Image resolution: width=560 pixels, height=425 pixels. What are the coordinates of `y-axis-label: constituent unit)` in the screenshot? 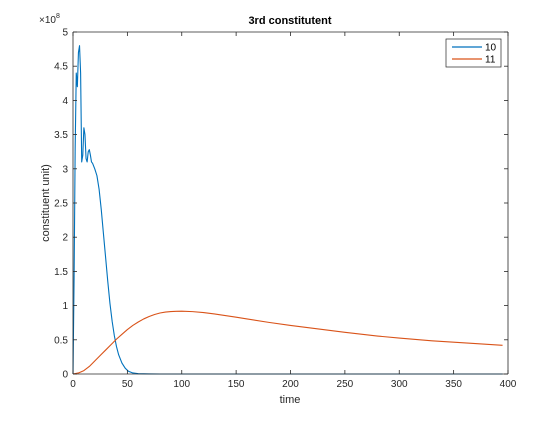 It's located at (46, 203).